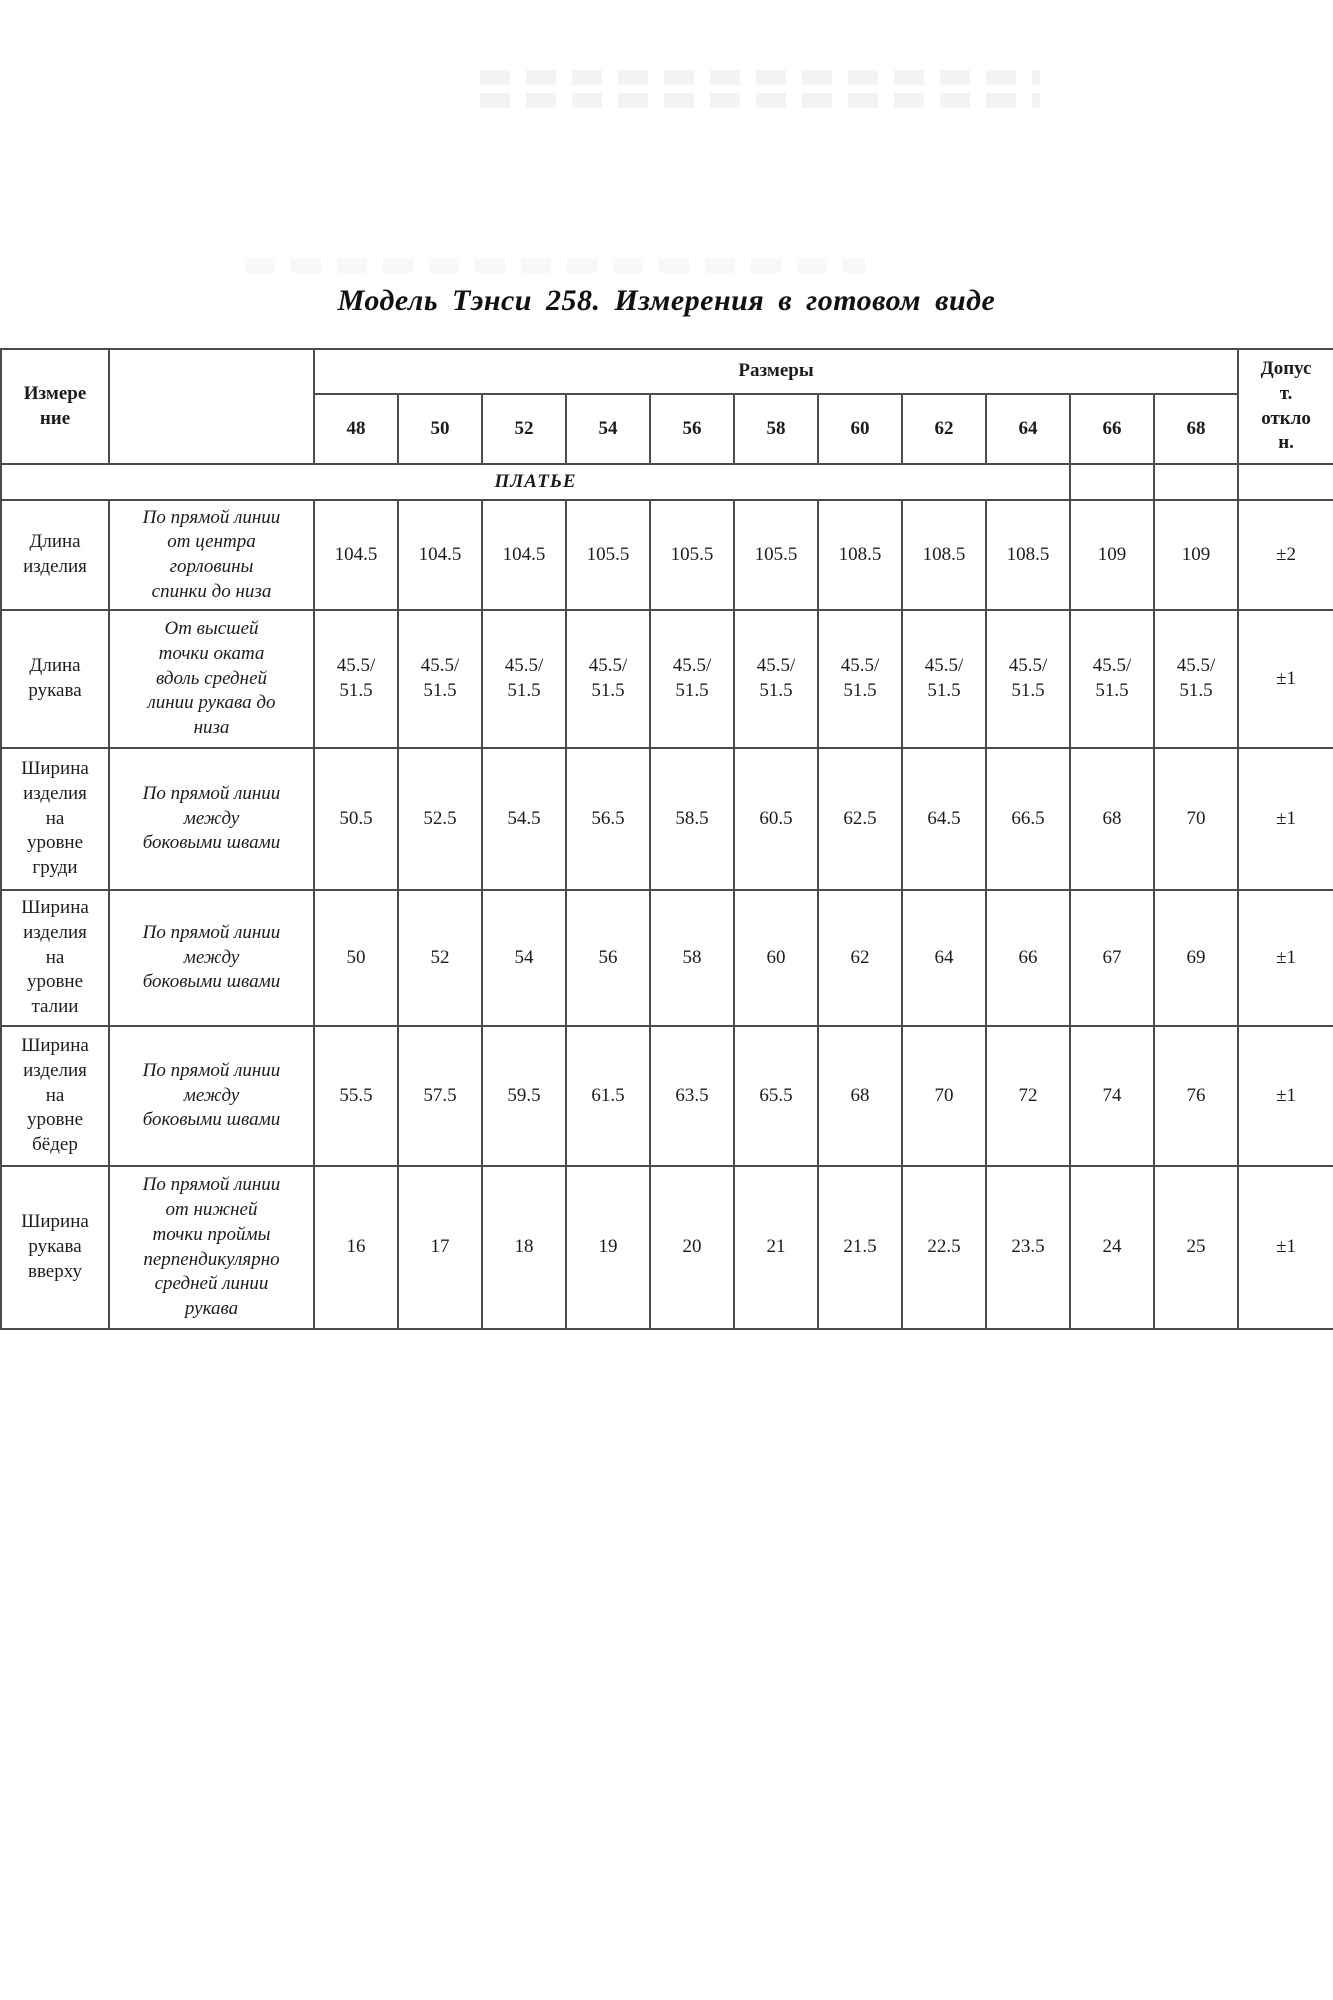 Image resolution: width=1333 pixels, height=2000 pixels. Describe the element at coordinates (1028, 1247) in the screenshot. I see `value-cell: 23.5` at that location.